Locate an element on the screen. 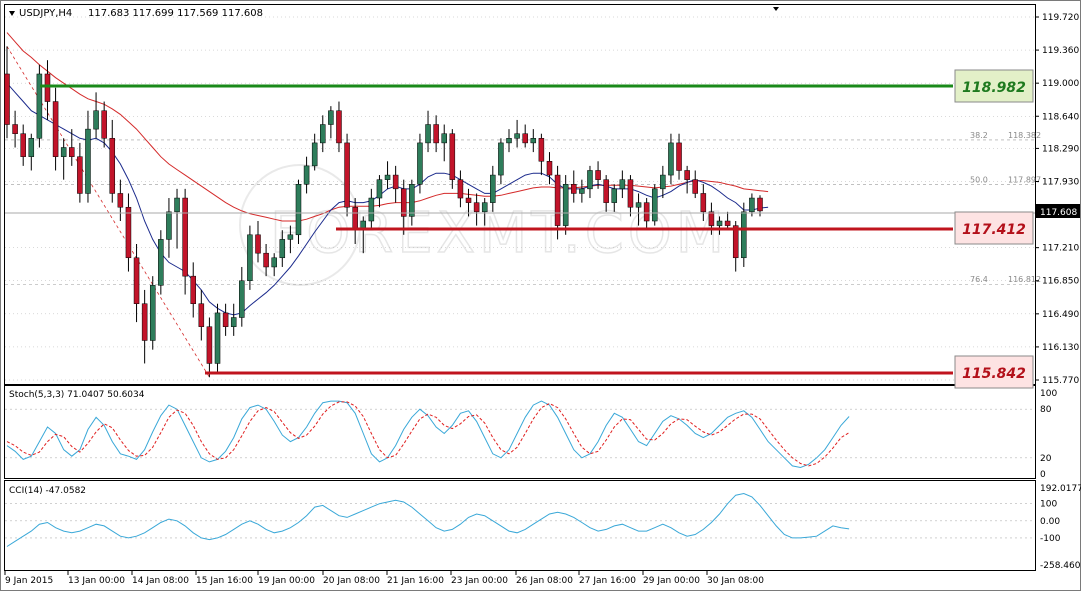 This screenshot has width=1081, height=595. stochastic-pane: Stoch(5,3,3) 71.0407 50.6034 is located at coordinates (520, 429).